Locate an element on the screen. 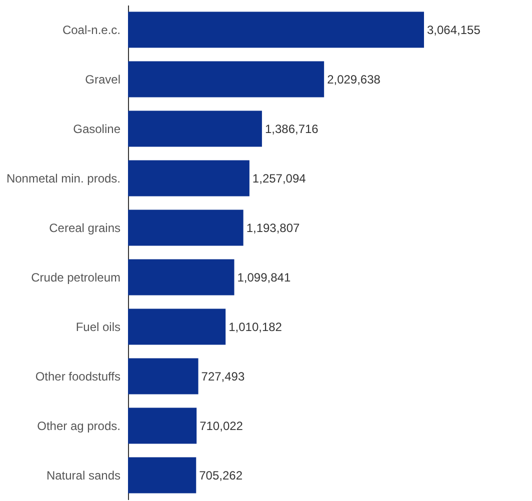 The image size is (532, 501). data-label: 1,193,807 is located at coordinates (273, 227).